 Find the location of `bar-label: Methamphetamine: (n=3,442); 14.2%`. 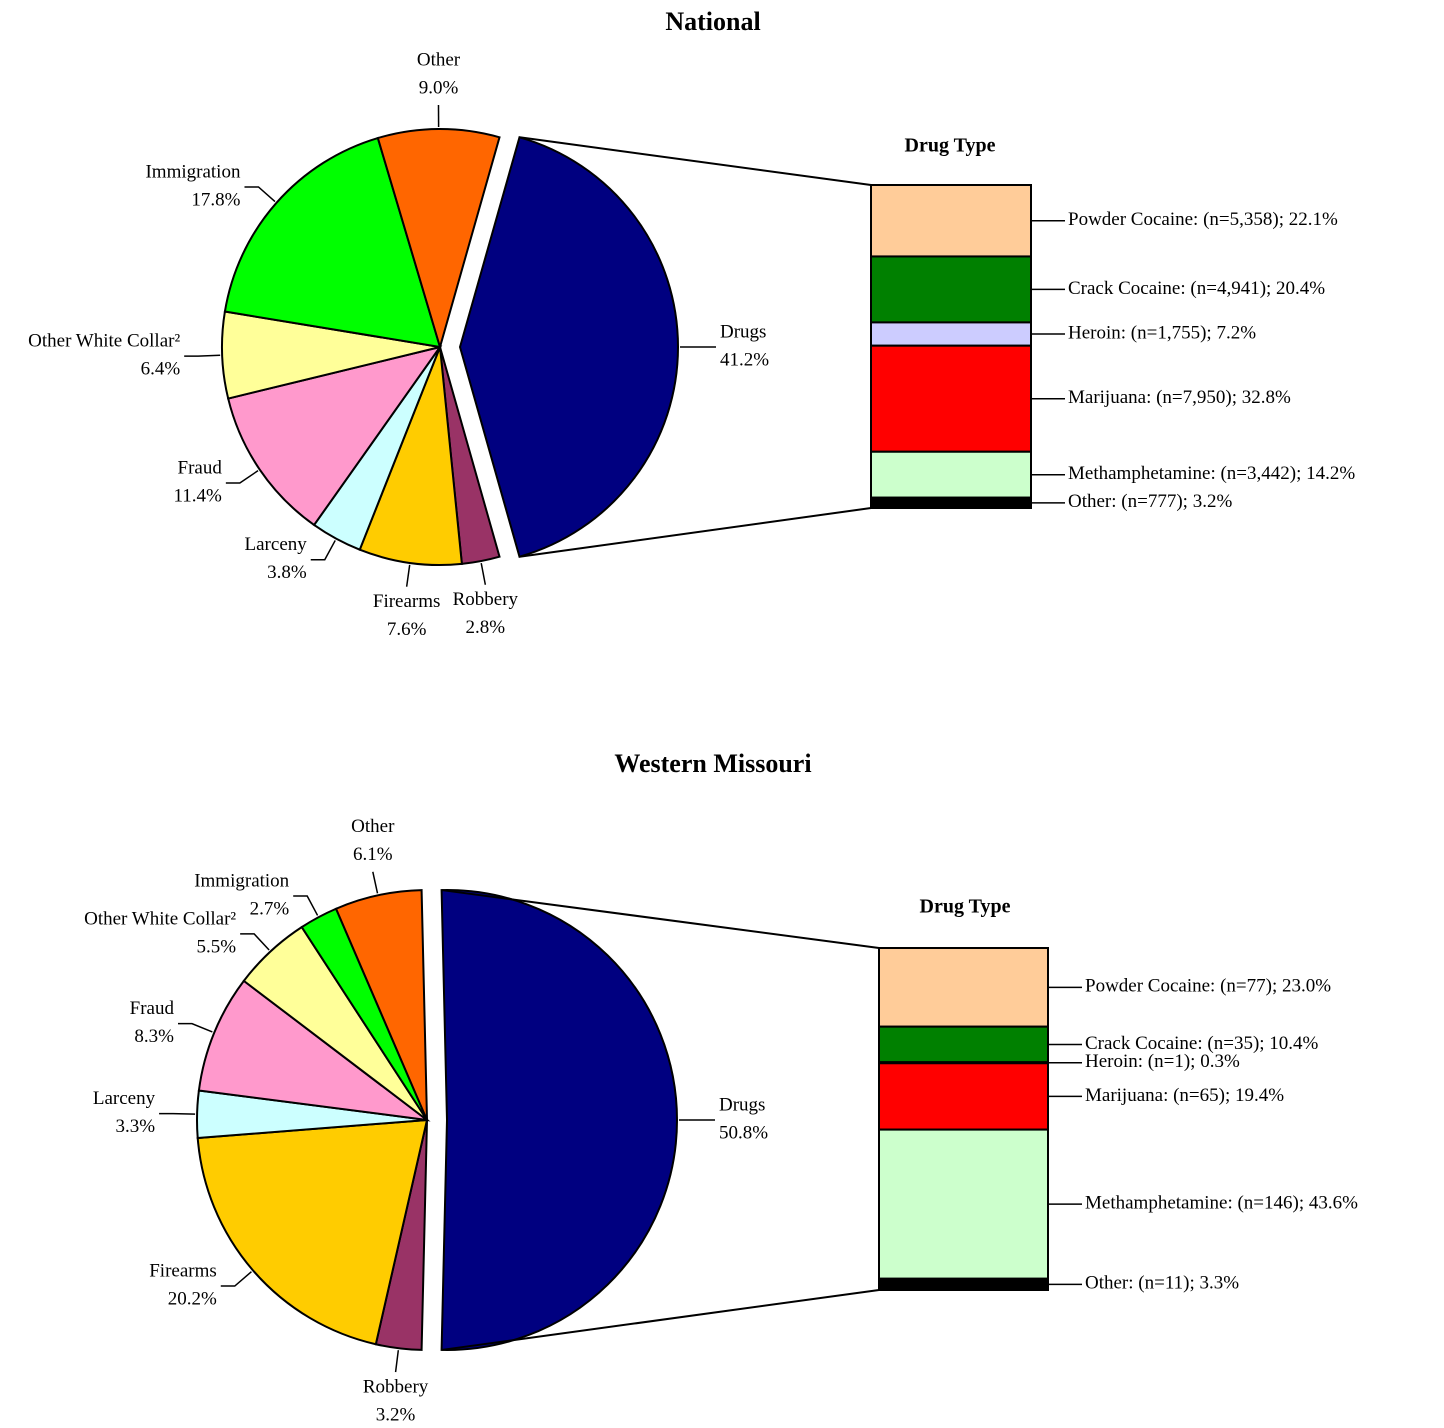

bar-label: Methamphetamine: (n=3,442); 14.2% is located at coordinates (1211, 473).